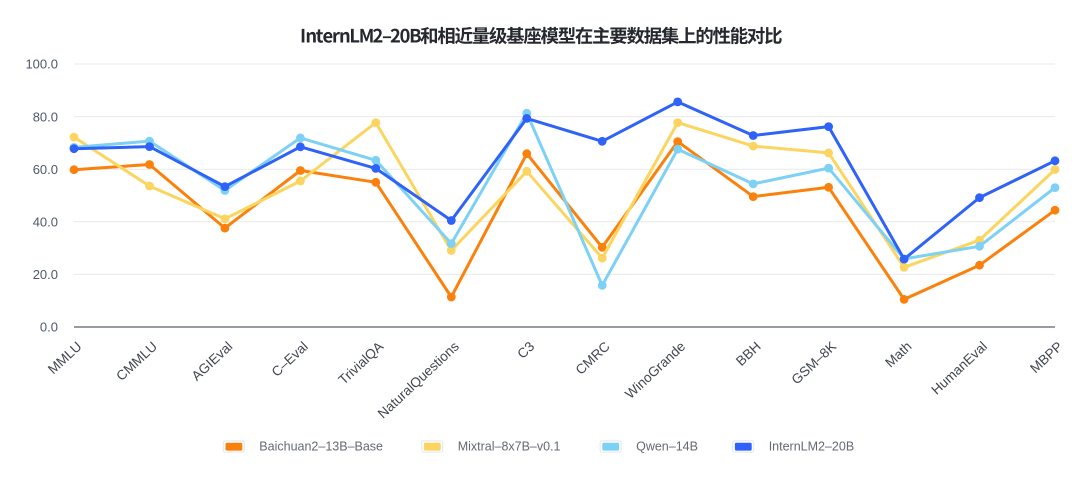 Image resolution: width=1080 pixels, height=489 pixels. I want to click on svg-text: Qwen–14B, so click(667, 447).